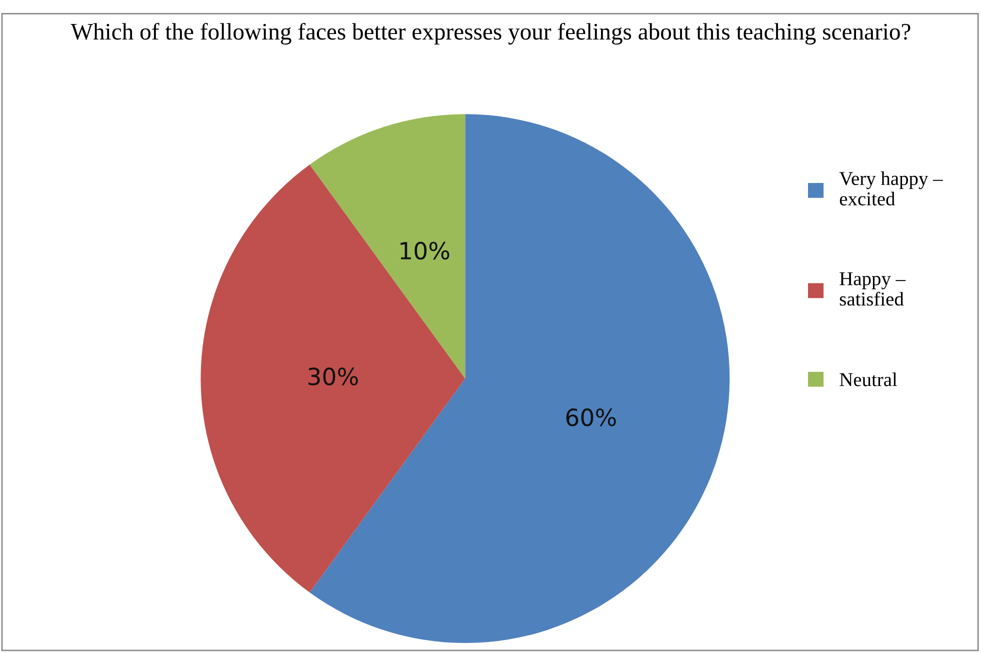 Image resolution: width=982 pixels, height=653 pixels. What do you see at coordinates (873, 289) in the screenshot?
I see `legend-label: Happy – satisfied` at bounding box center [873, 289].